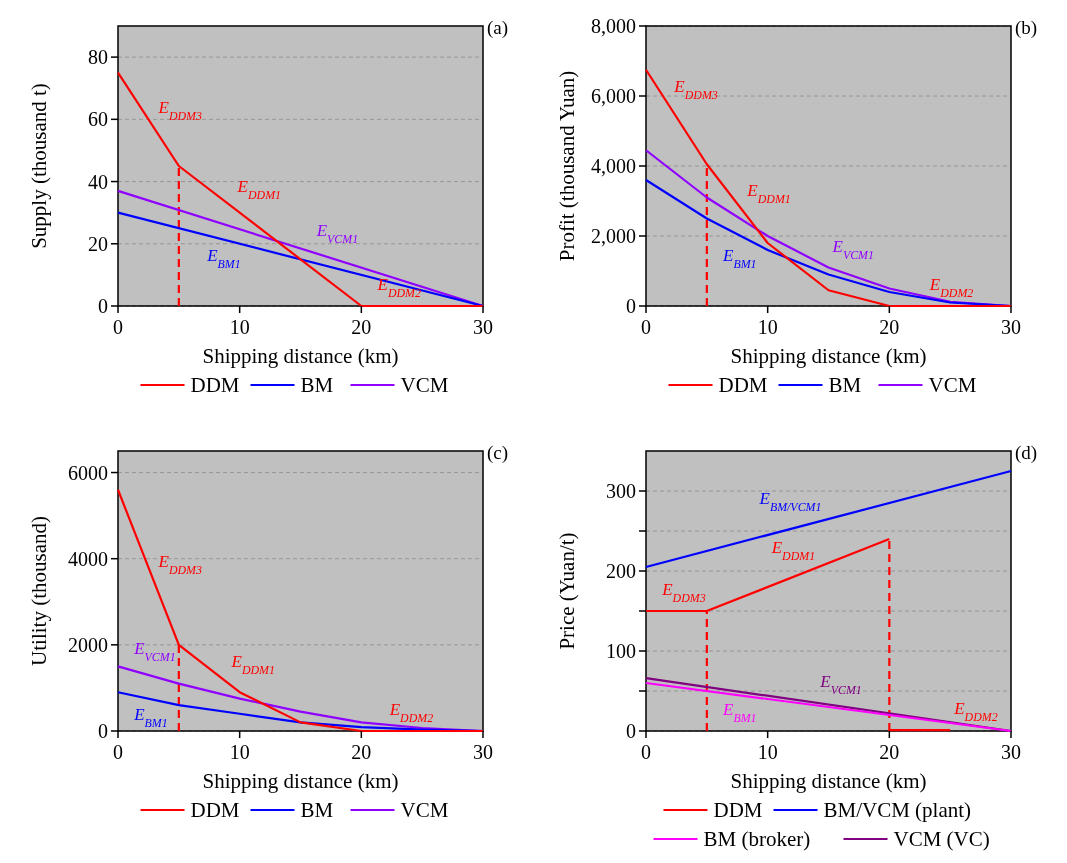 This screenshot has width=1067, height=863. Describe the element at coordinates (621, 571) in the screenshot. I see `y-tick-label: 200` at that location.